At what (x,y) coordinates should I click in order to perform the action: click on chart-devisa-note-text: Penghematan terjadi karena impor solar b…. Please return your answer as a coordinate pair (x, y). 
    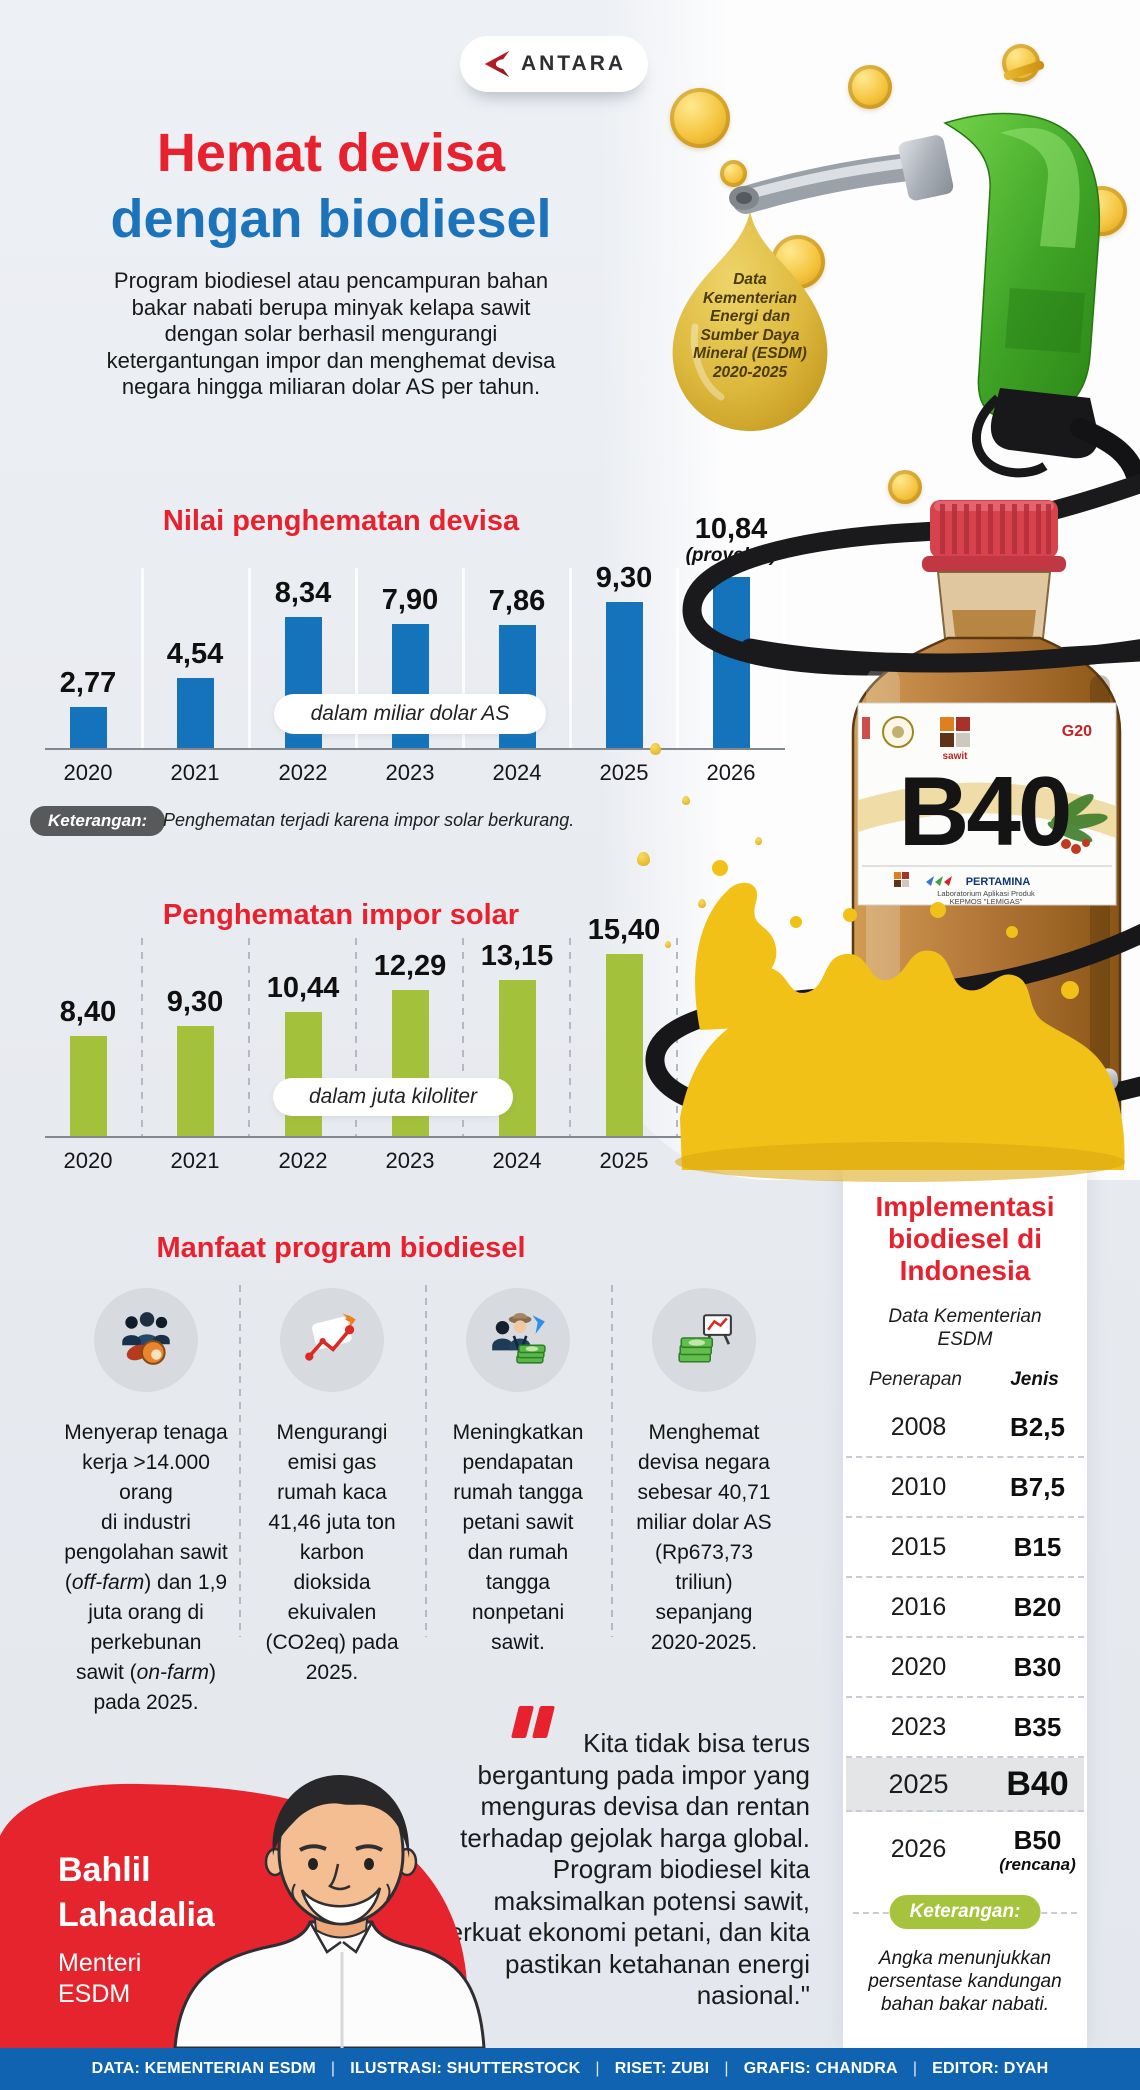
    Looking at the image, I should click on (369, 820).